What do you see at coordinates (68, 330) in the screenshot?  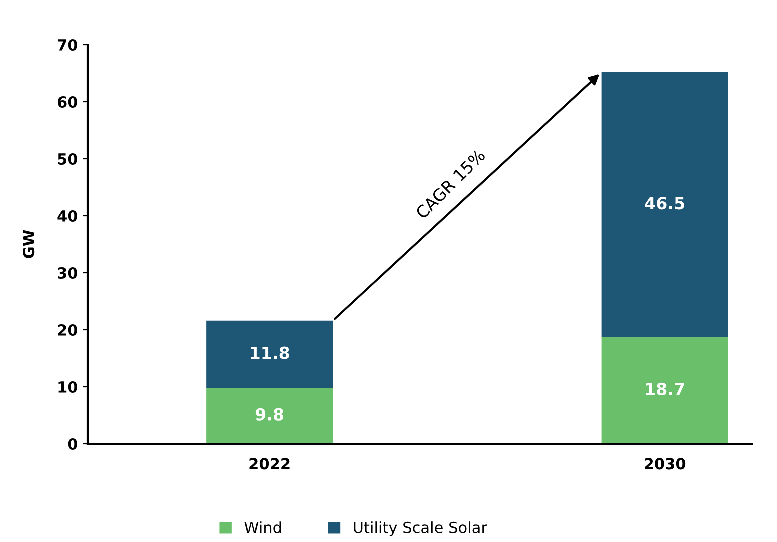 I see `y-tick-label: 20` at bounding box center [68, 330].